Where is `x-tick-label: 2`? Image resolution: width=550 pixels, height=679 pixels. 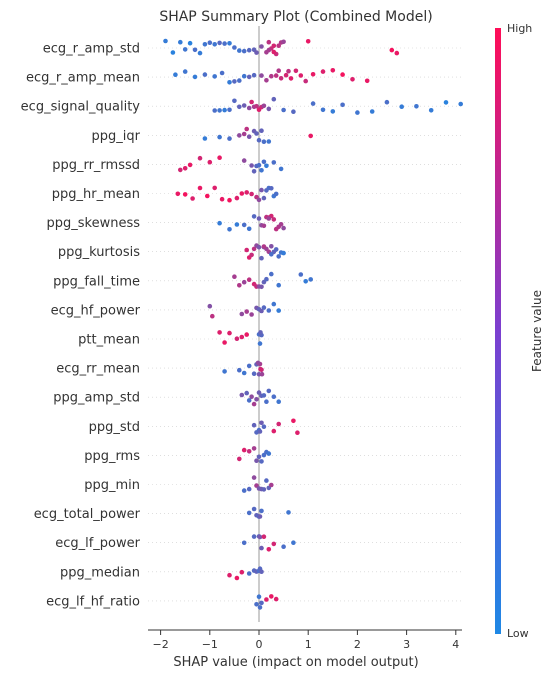 x-tick-label: 2 is located at coordinates (357, 644).